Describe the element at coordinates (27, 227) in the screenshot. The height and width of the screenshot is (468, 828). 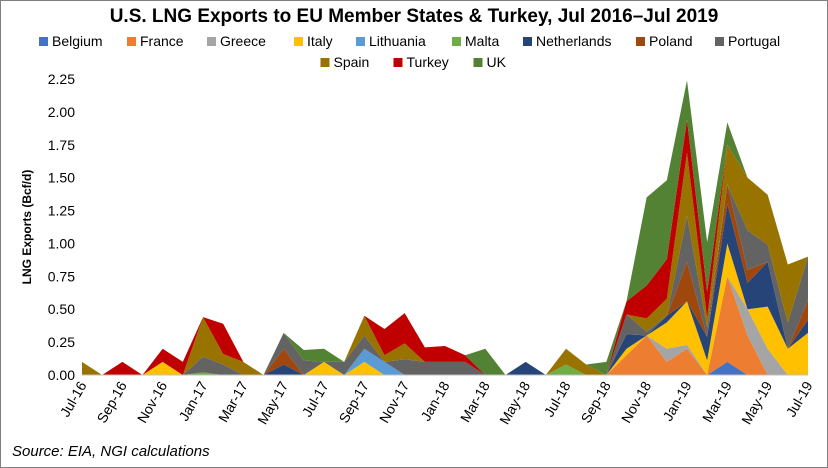
I see `y-axis-title: LNG Exports (Bcf/d)` at that location.